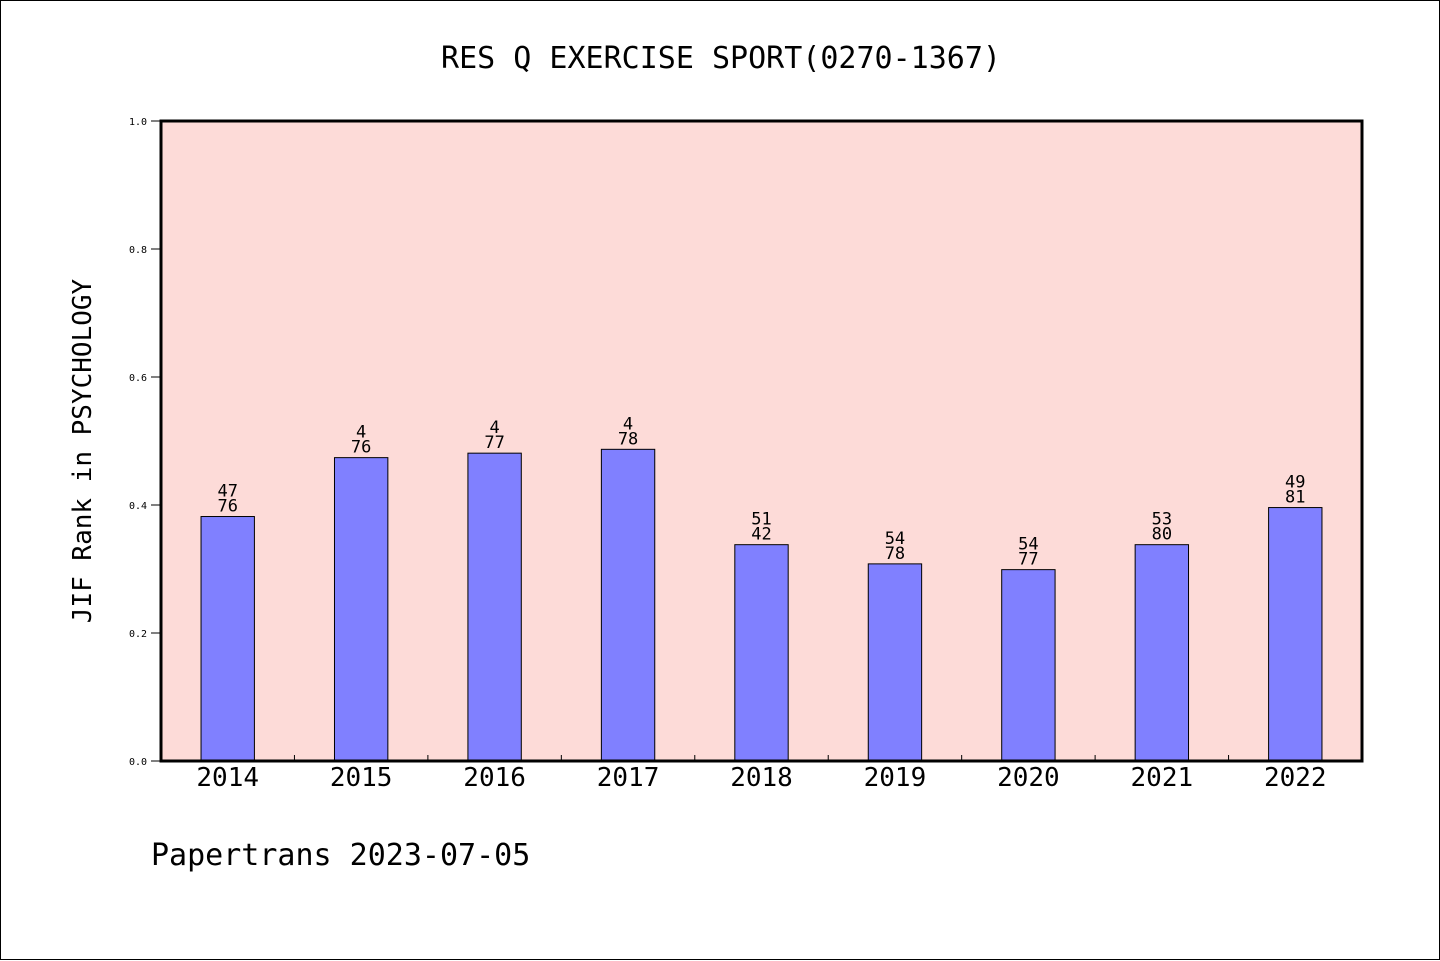  Describe the element at coordinates (145, 442) in the screenshot. I see `y-axis: 0.0 0.2 0.4 0.6 0.8 1.0` at that location.